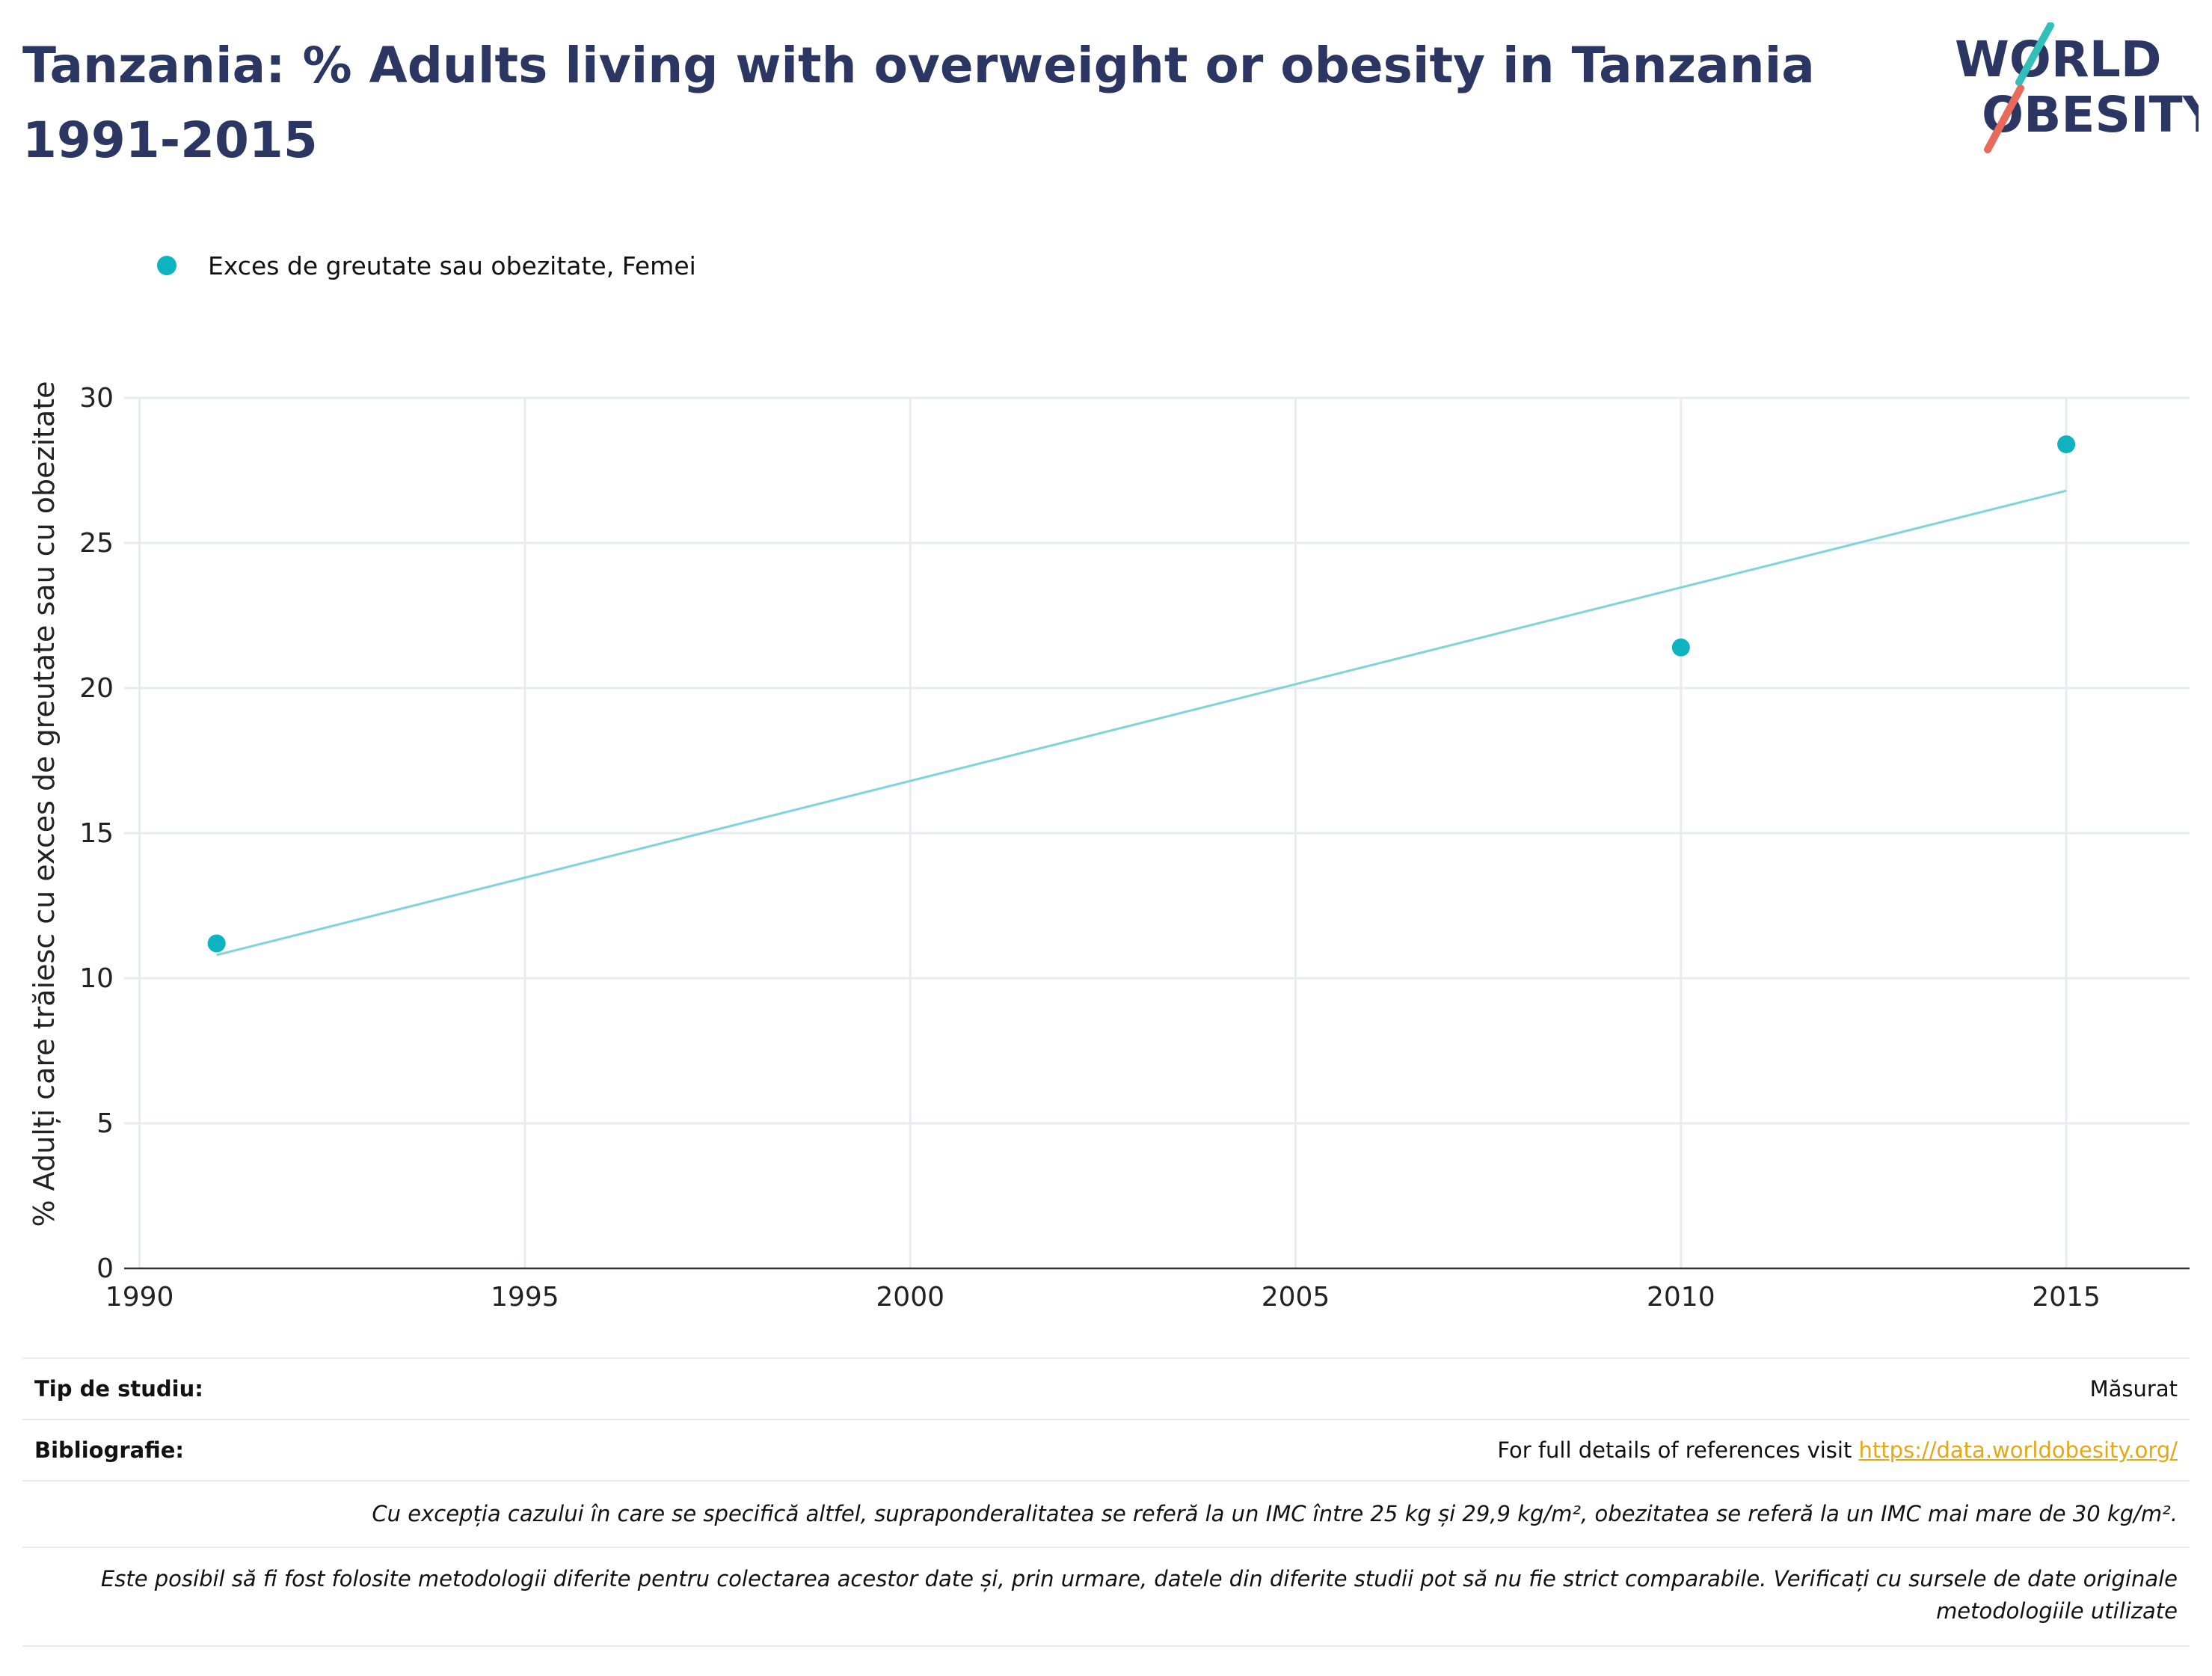 Image resolution: width=2212 pixels, height=1676 pixels. What do you see at coordinates (2133, 1389) in the screenshot?
I see `study-type-value: Măsurat` at bounding box center [2133, 1389].